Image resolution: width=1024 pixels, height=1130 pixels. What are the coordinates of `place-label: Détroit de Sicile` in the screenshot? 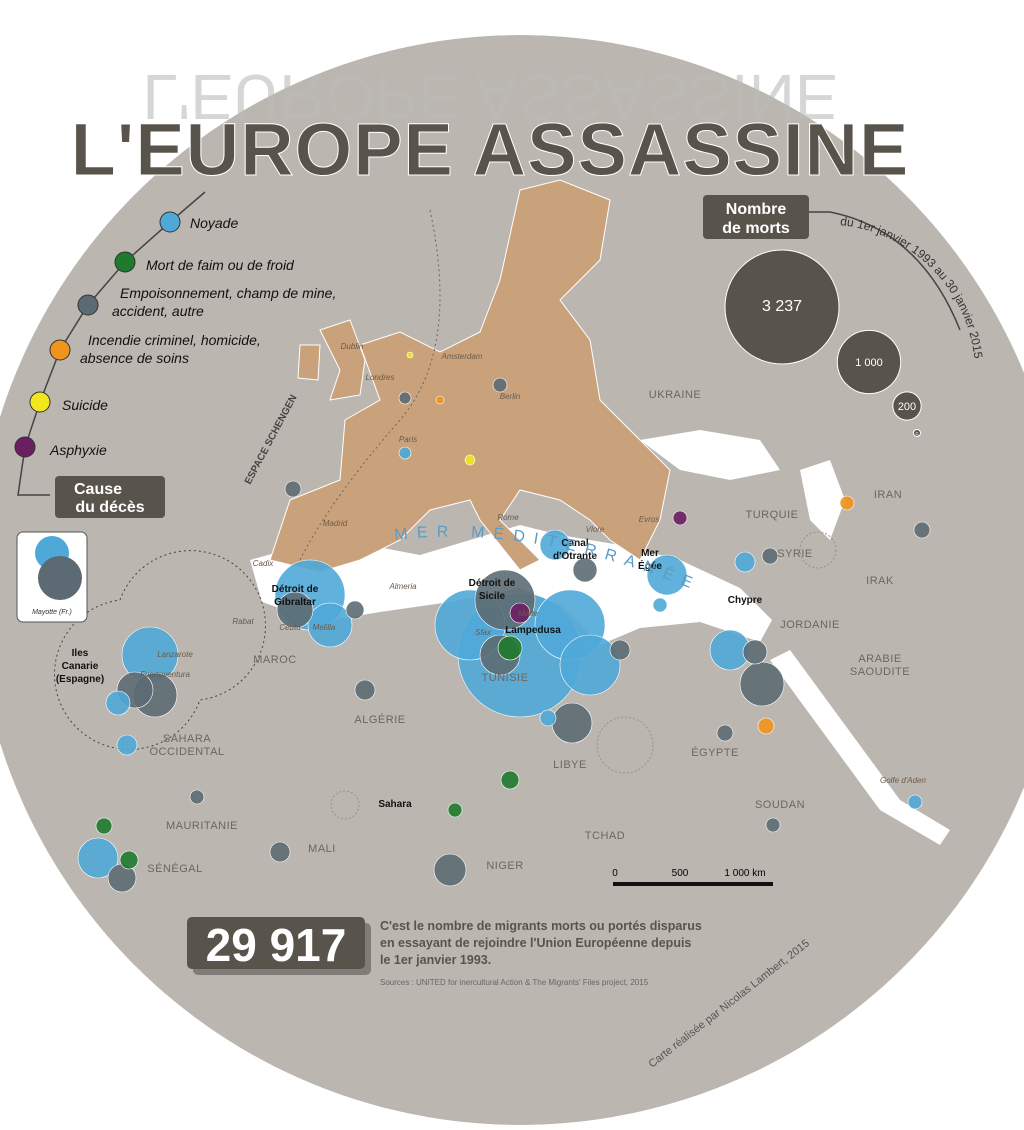 It's located at (492, 590).